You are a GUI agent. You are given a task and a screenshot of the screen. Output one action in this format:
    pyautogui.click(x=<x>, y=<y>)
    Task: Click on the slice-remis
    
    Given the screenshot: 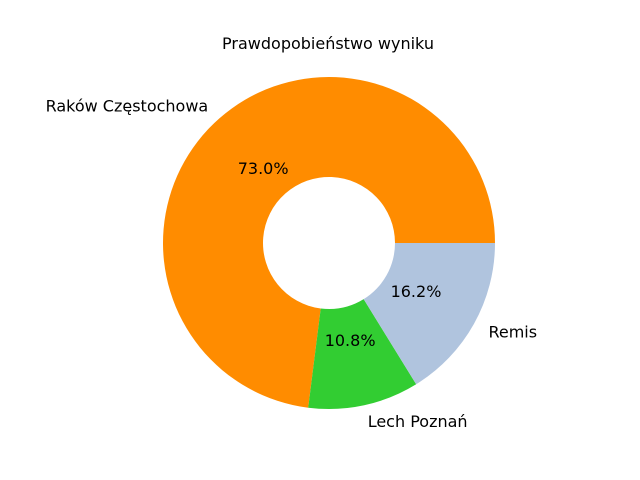 What is the action you would take?
    pyautogui.click(x=429, y=314)
    